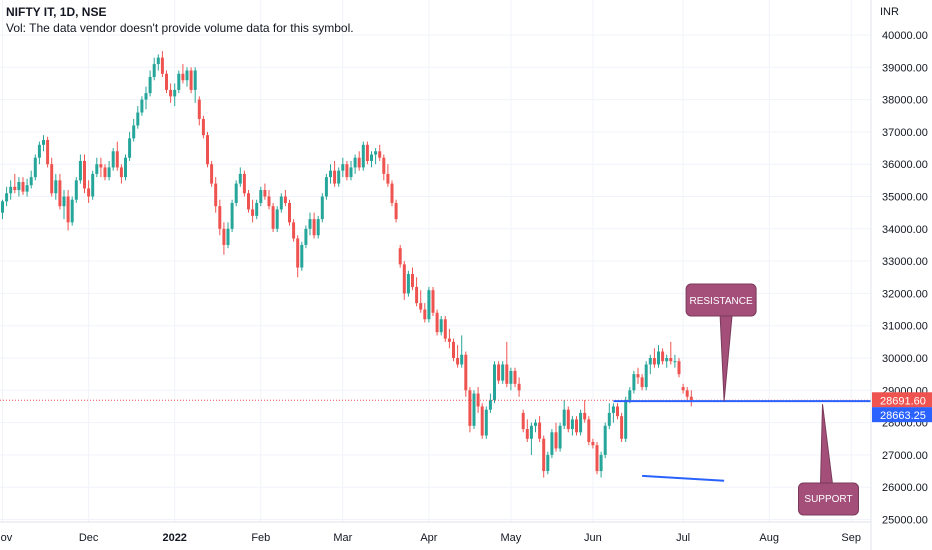  I want to click on support-callout-text: SUPPORT, so click(828, 499).